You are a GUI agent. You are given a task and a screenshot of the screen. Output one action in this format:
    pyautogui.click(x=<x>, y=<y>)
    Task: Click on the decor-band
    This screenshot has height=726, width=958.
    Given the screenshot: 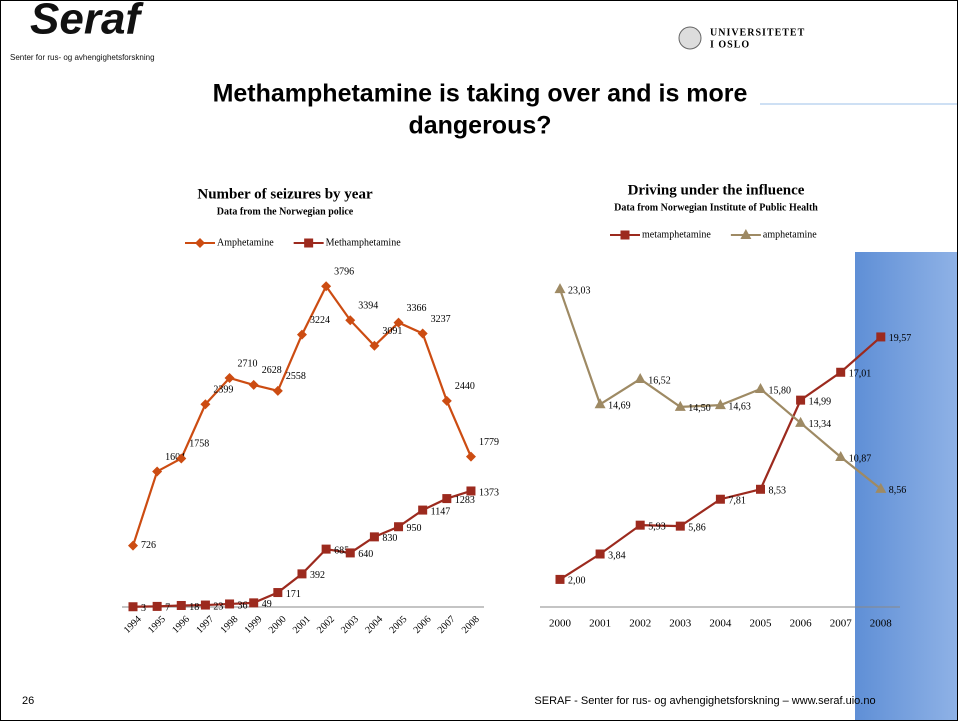 What is the action you would take?
    pyautogui.click(x=906, y=486)
    